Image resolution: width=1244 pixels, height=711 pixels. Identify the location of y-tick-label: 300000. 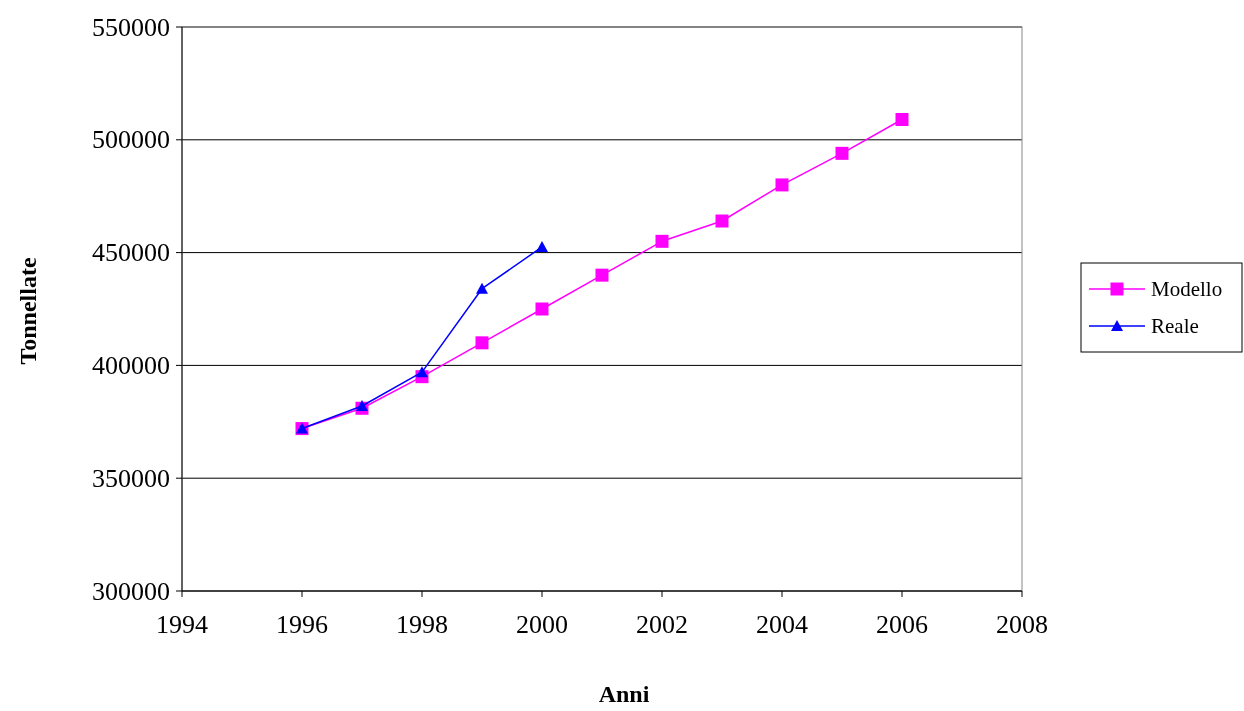
(131, 591).